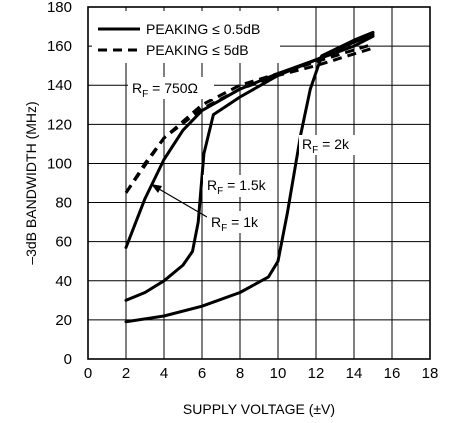 Image resolution: width=458 pixels, height=423 pixels. Describe the element at coordinates (183, 203) in the screenshot. I see `annotation-1k-leader-line` at that location.